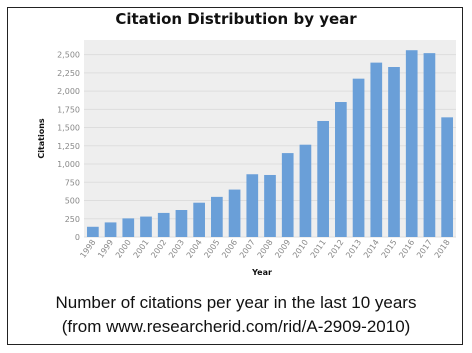 The height and width of the screenshot is (353, 472). I want to click on bar-2014, so click(376, 150).